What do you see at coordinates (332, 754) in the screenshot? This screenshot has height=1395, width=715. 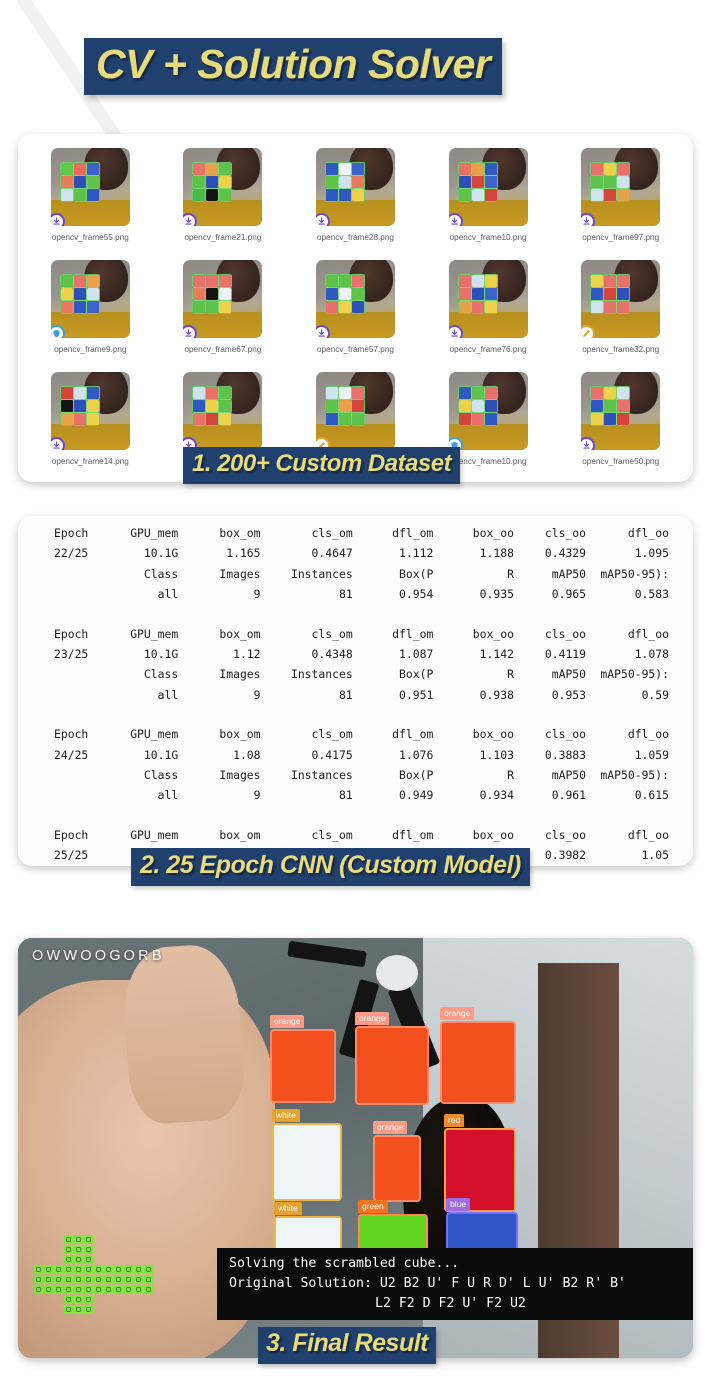 I see `training-log-cell: 0.4175` at bounding box center [332, 754].